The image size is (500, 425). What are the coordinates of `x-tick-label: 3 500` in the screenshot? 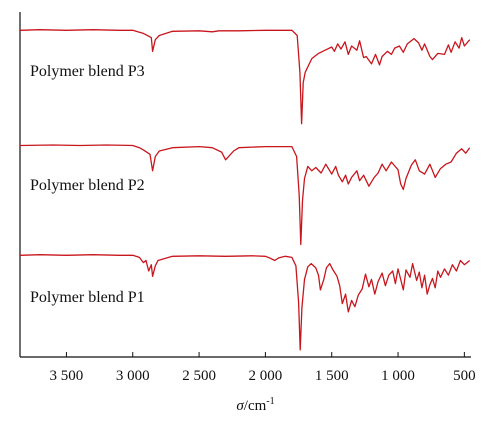 It's located at (67, 376).